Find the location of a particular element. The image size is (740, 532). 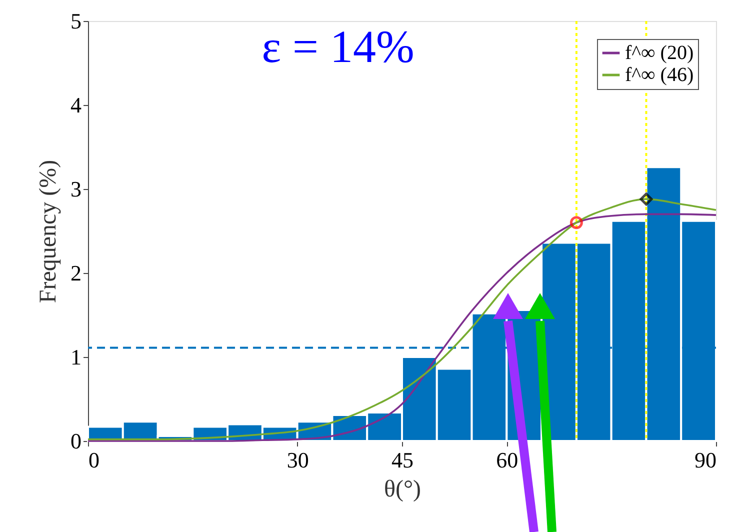

y-tick-label: 1 is located at coordinates (76, 357).